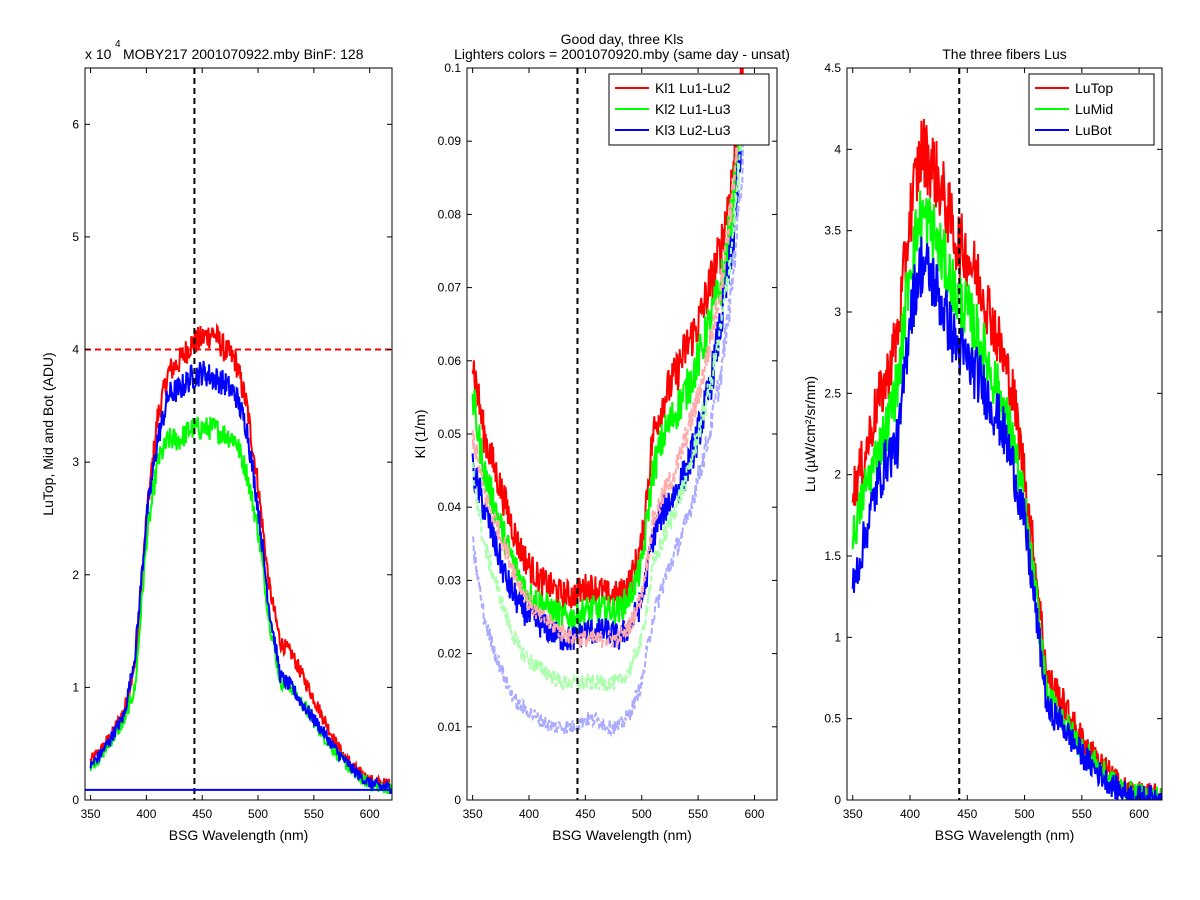 Image resolution: width=1200 pixels, height=900 pixels. Describe the element at coordinates (450, 141) in the screenshot. I see `y-tick-label: 0.09` at that location.